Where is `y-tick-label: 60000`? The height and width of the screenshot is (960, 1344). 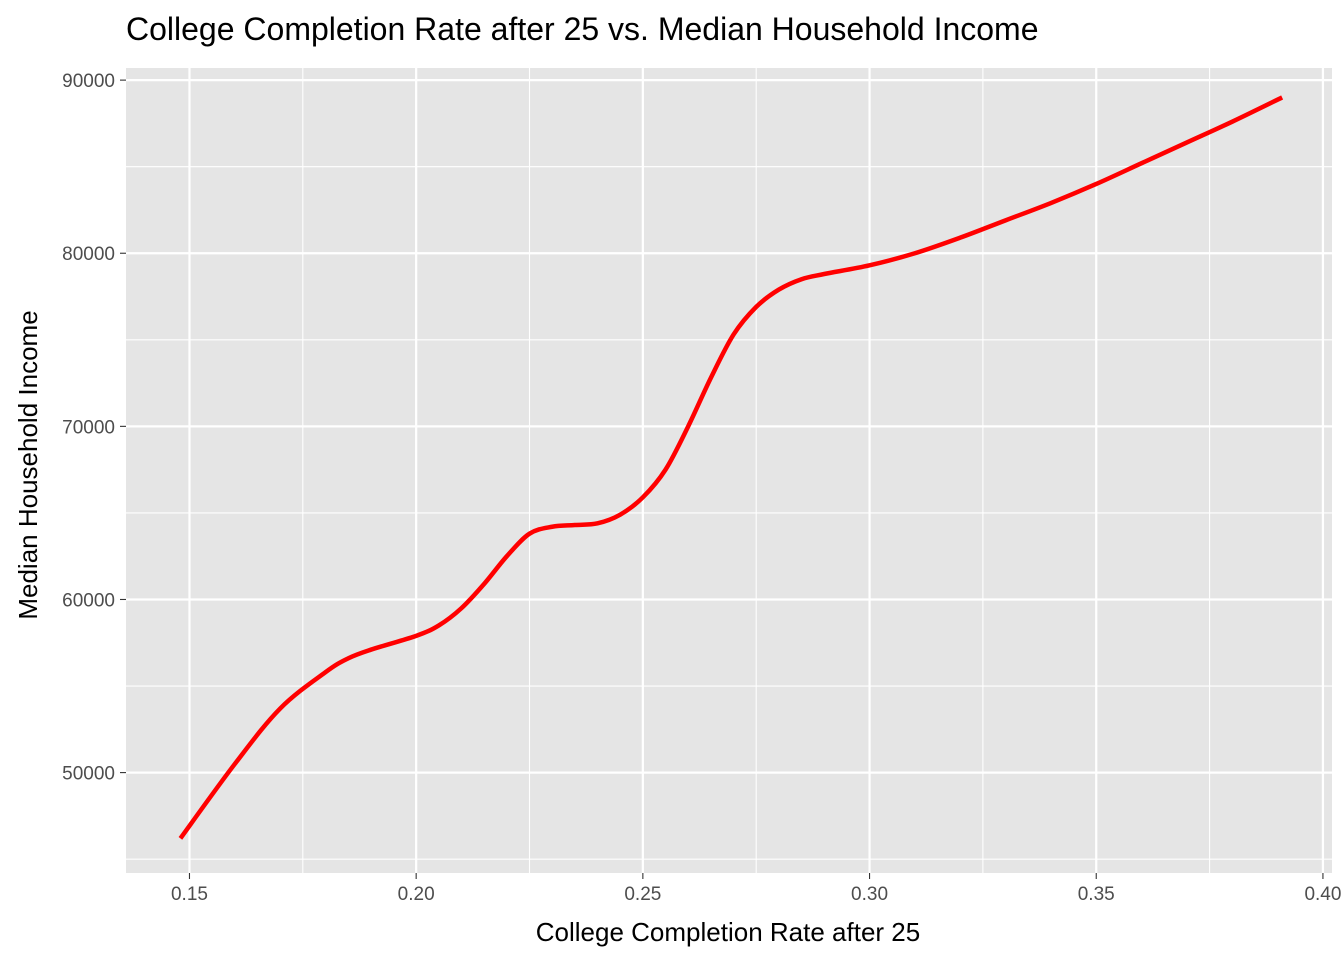 y-tick-label: 60000 is located at coordinates (88, 600).